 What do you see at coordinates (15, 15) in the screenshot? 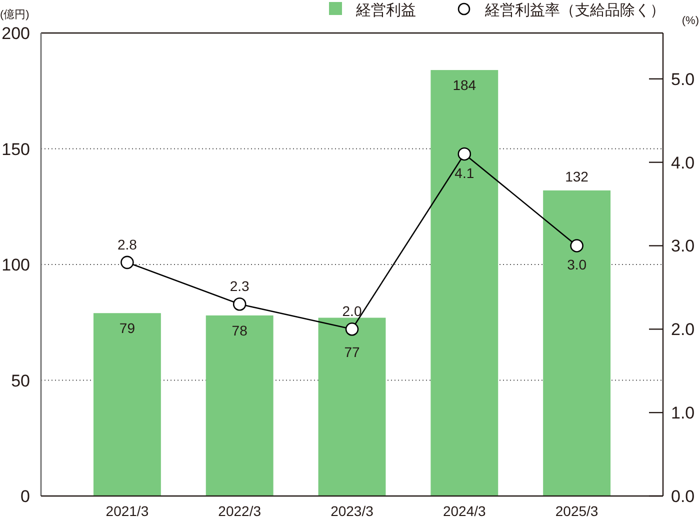
I see `ylabel: (億円)` at bounding box center [15, 15].